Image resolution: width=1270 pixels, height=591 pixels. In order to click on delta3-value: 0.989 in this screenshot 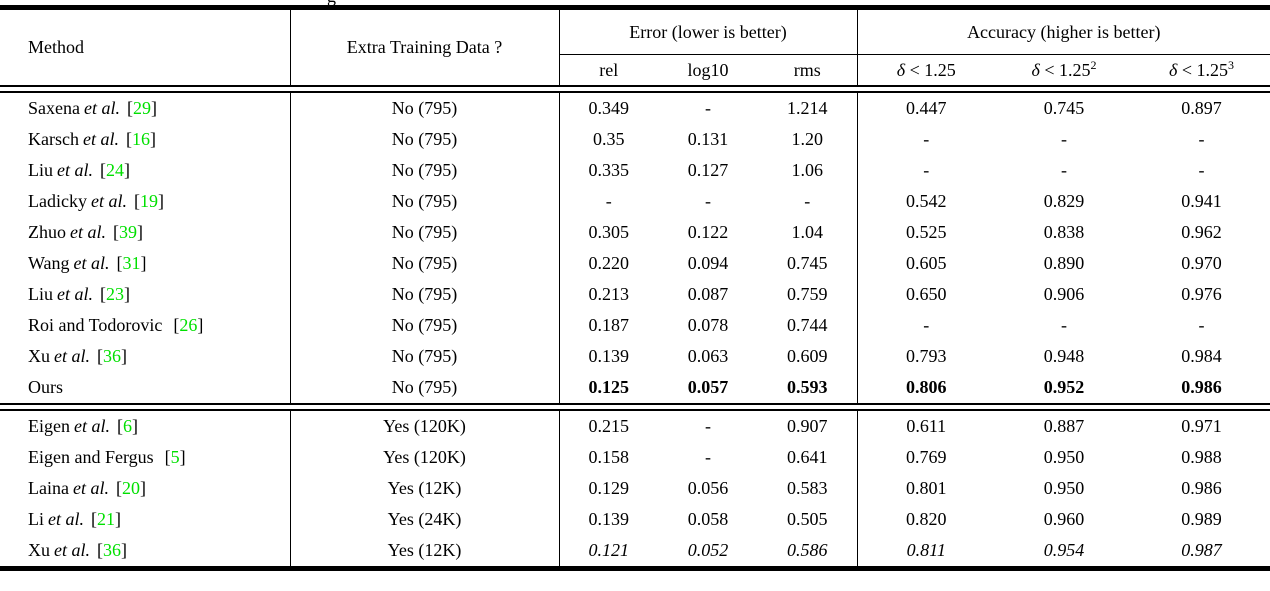, I will do `click(1201, 519)`.